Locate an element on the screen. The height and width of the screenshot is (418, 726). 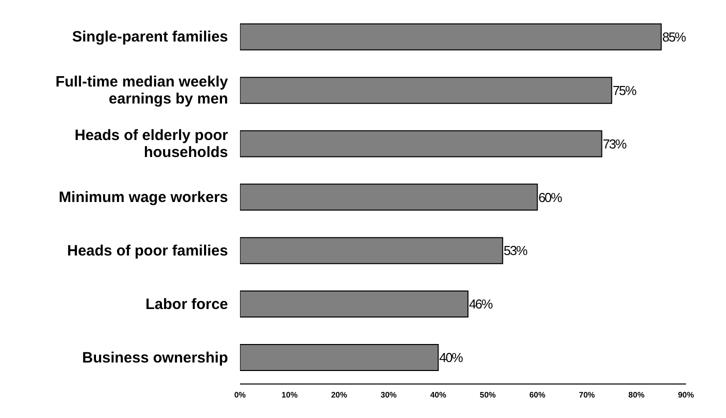
data-label: 85% is located at coordinates (674, 37).